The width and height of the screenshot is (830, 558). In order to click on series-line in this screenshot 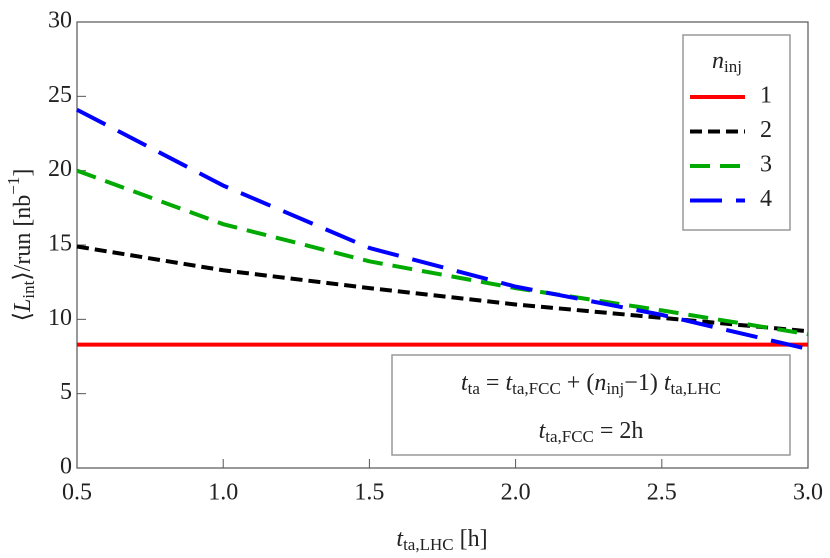, I will do `click(442, 289)`.